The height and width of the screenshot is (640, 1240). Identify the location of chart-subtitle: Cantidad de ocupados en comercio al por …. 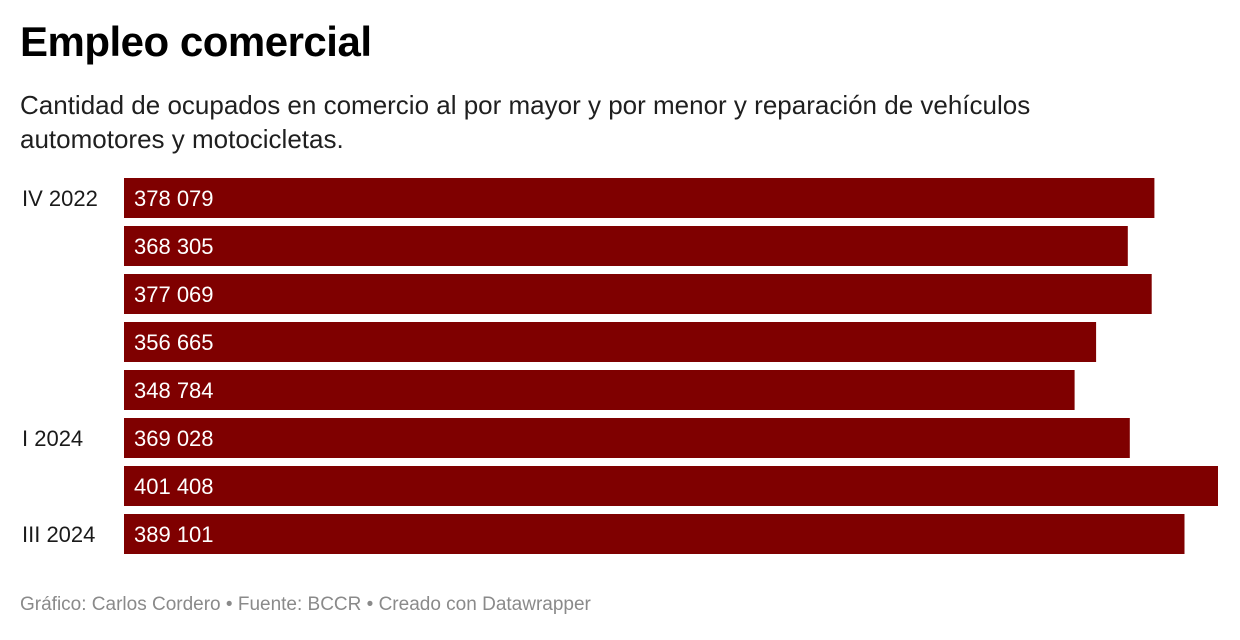
(525, 122).